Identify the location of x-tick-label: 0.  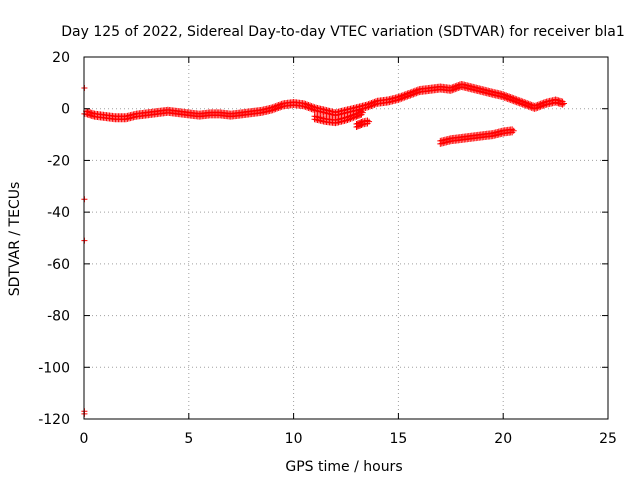
(84, 439).